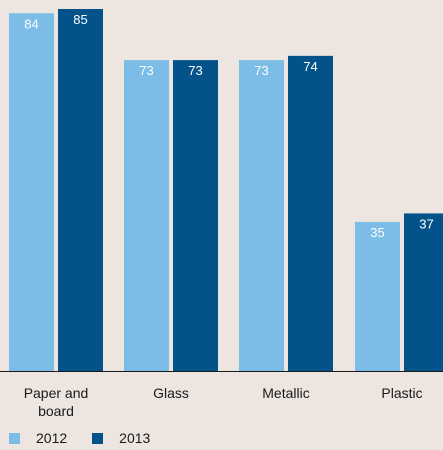 This screenshot has height=450, width=443. I want to click on data-label-2012-0: 84, so click(31, 23).